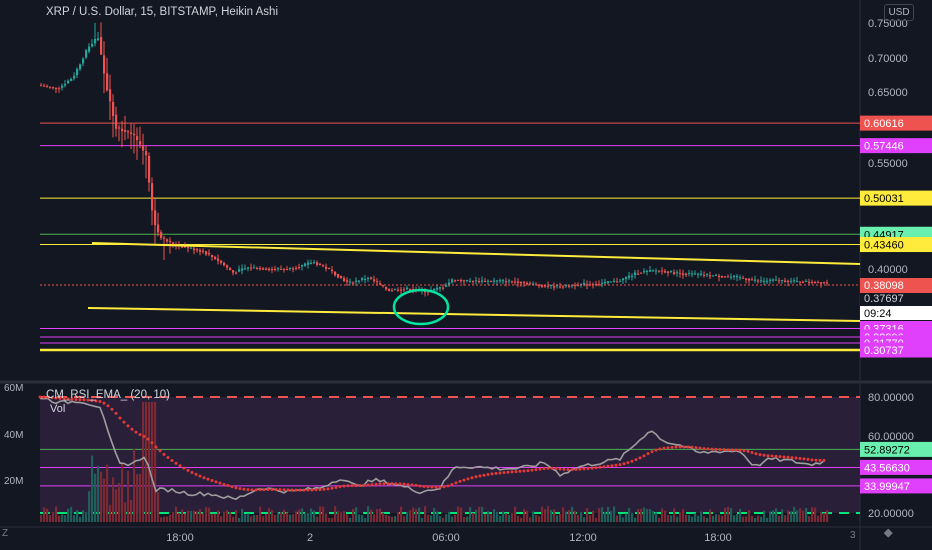  Describe the element at coordinates (58, 409) in the screenshot. I see `volume-label: Vol` at that location.